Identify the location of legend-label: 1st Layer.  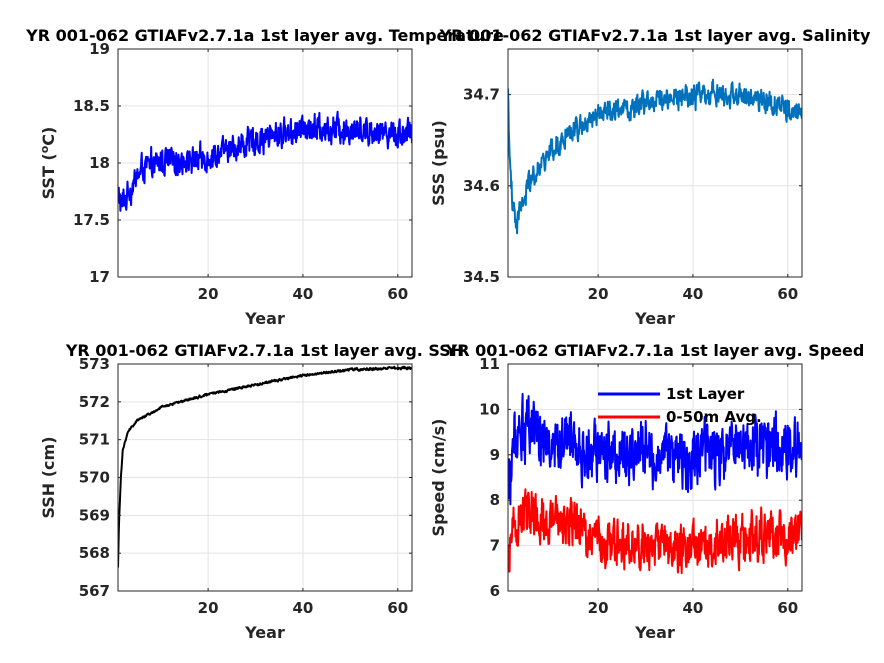
(705, 394).